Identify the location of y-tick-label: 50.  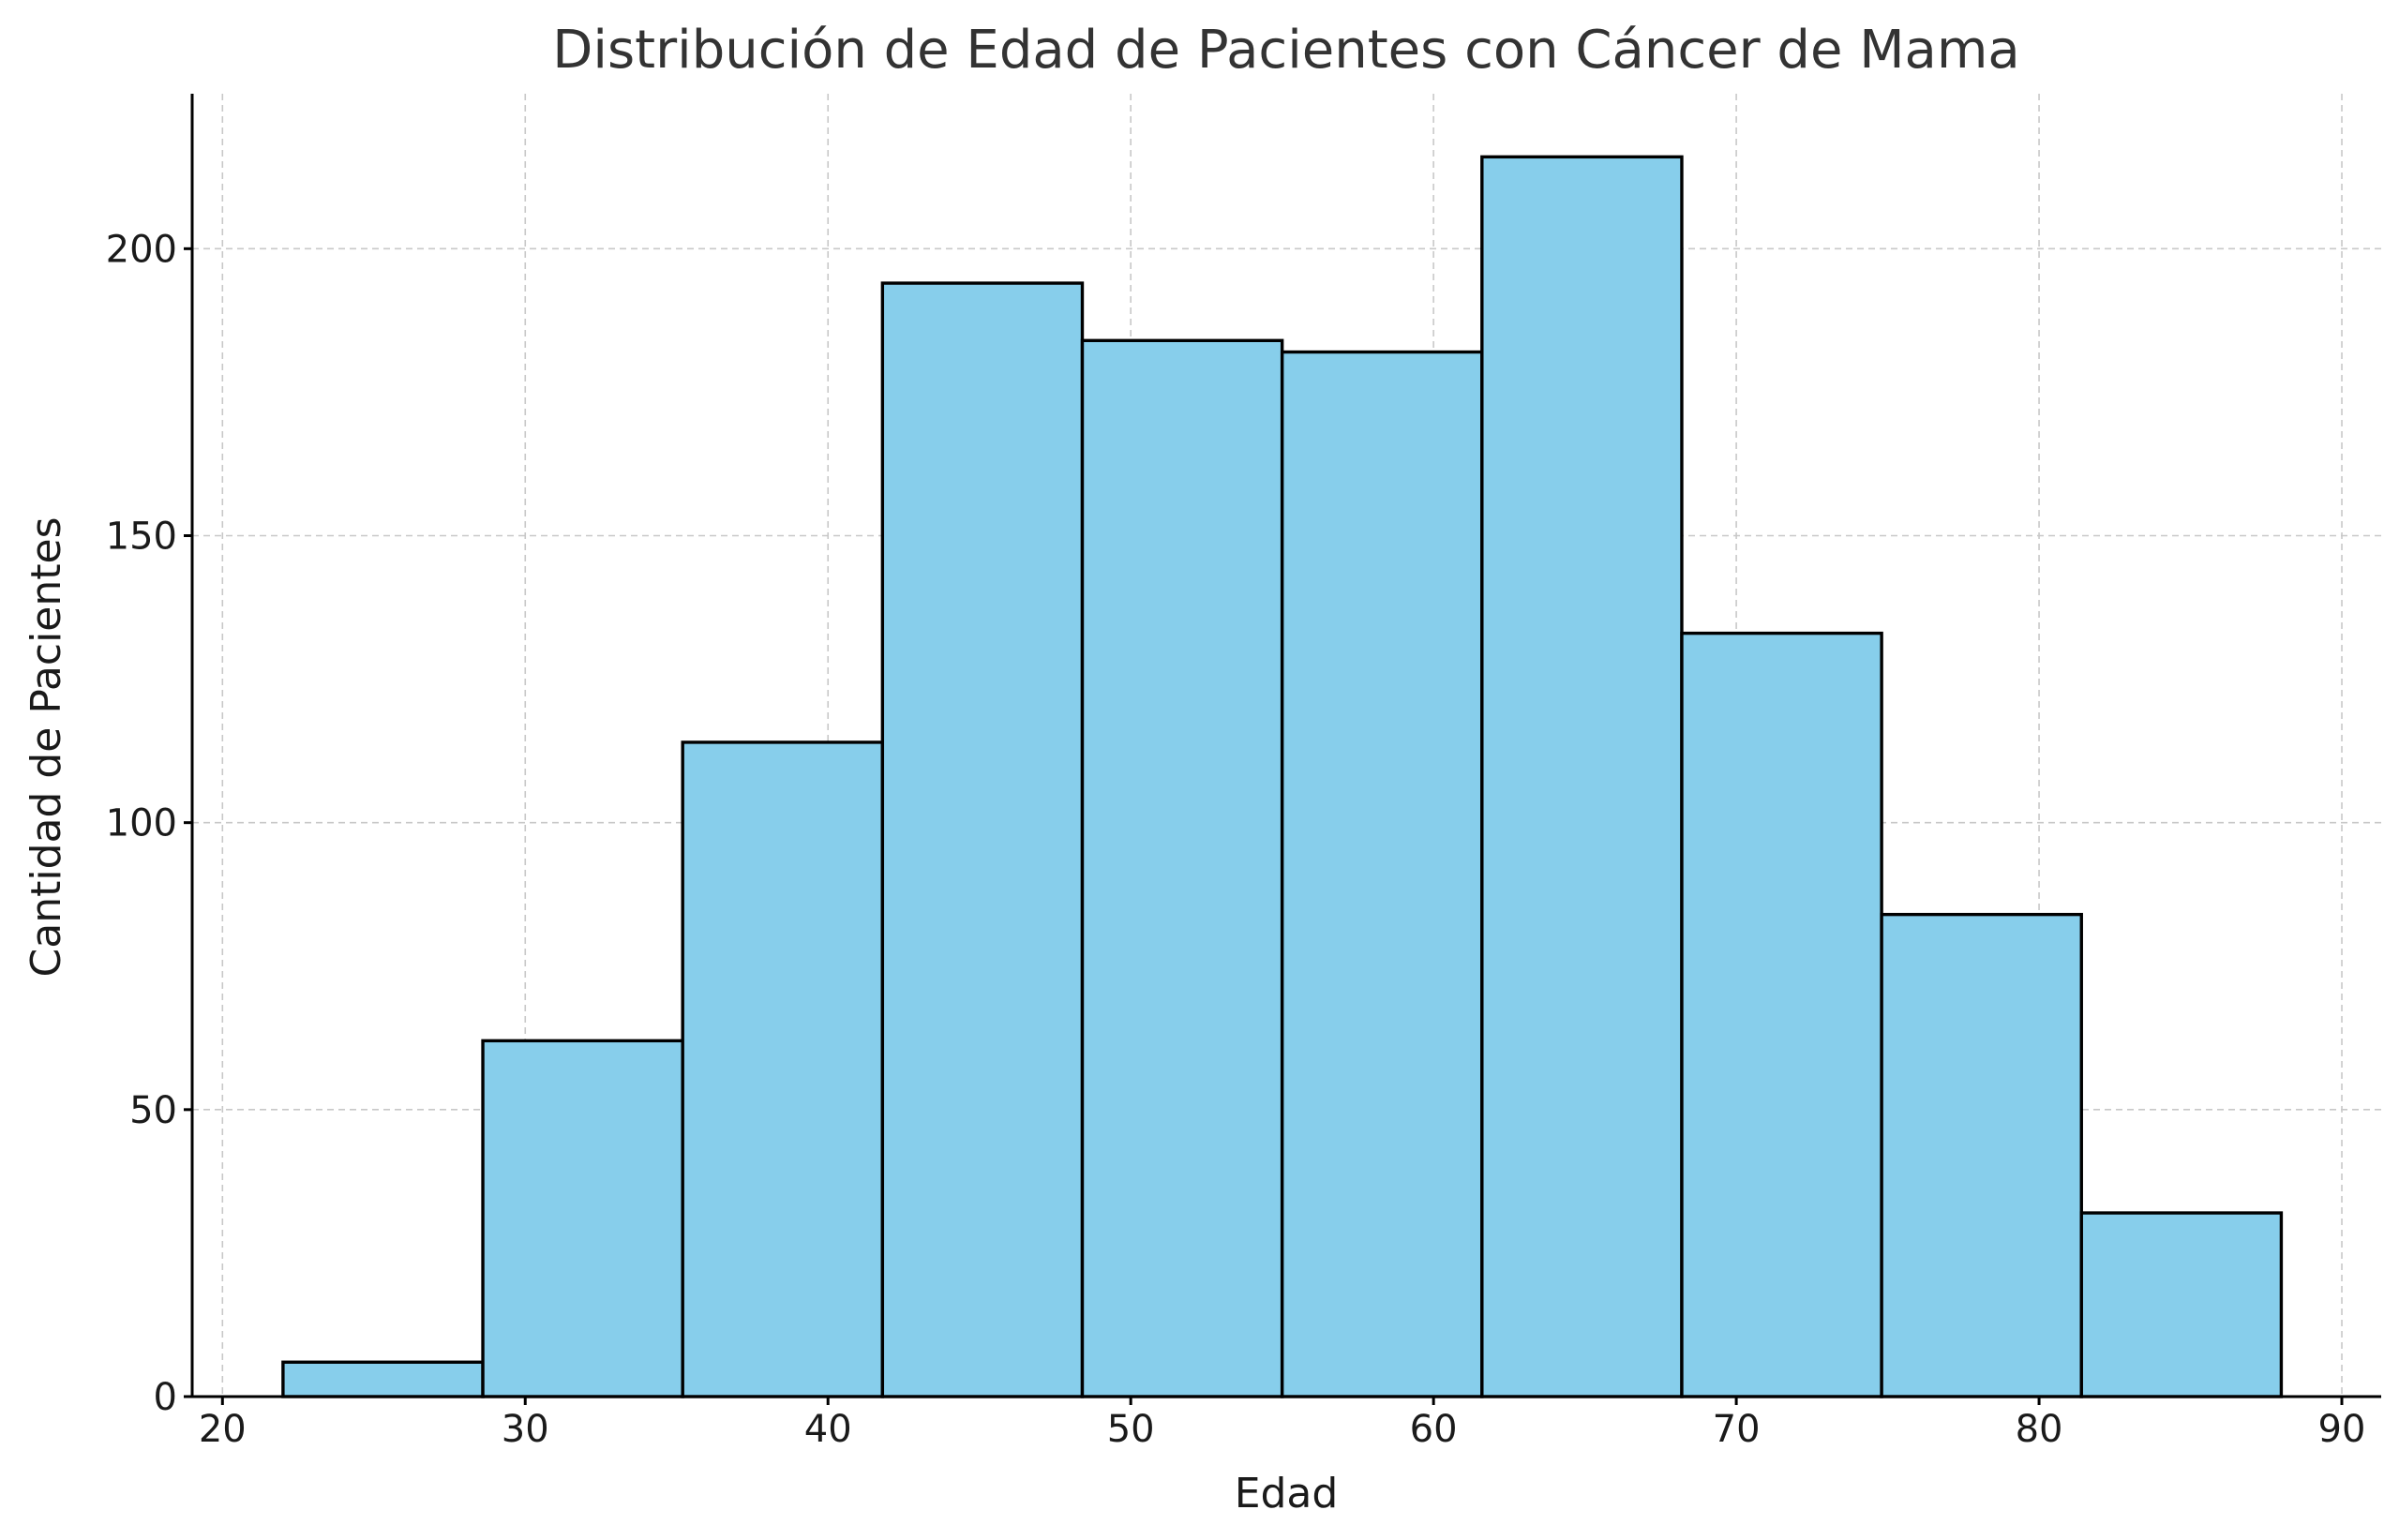
(153, 1110).